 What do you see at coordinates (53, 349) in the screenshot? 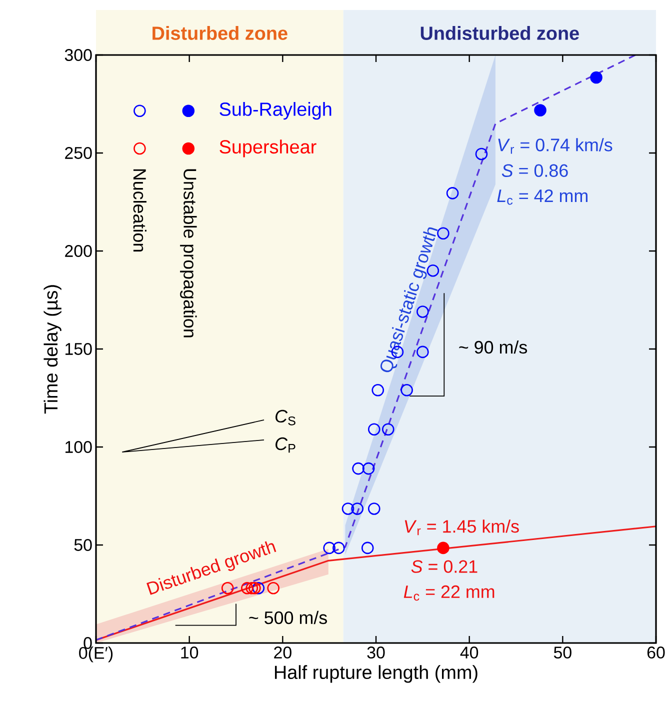
I see `y-axis-title: Time delay (µs)` at bounding box center [53, 349].